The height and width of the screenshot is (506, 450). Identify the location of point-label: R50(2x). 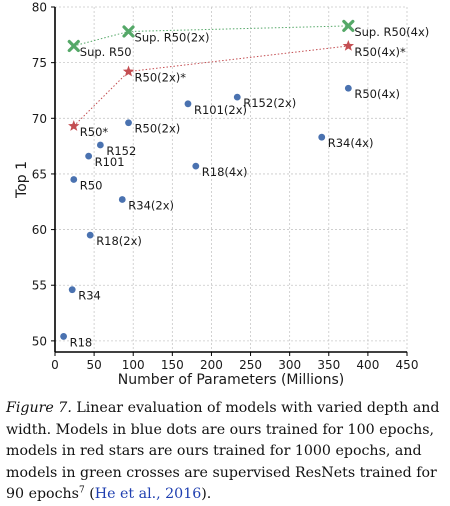
(158, 129).